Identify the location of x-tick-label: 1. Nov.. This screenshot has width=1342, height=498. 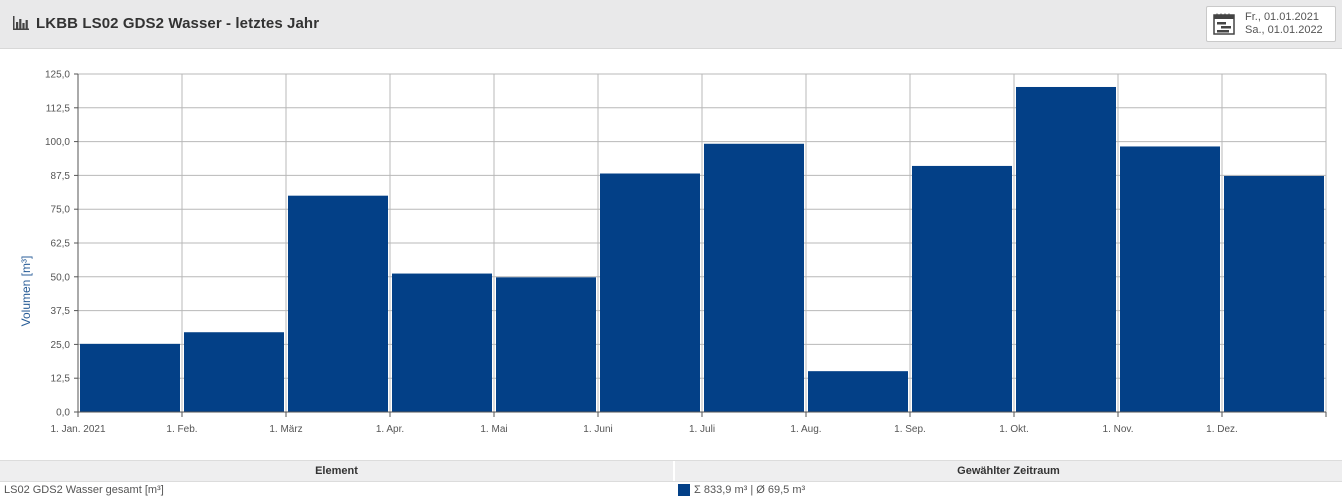
(1118, 429).